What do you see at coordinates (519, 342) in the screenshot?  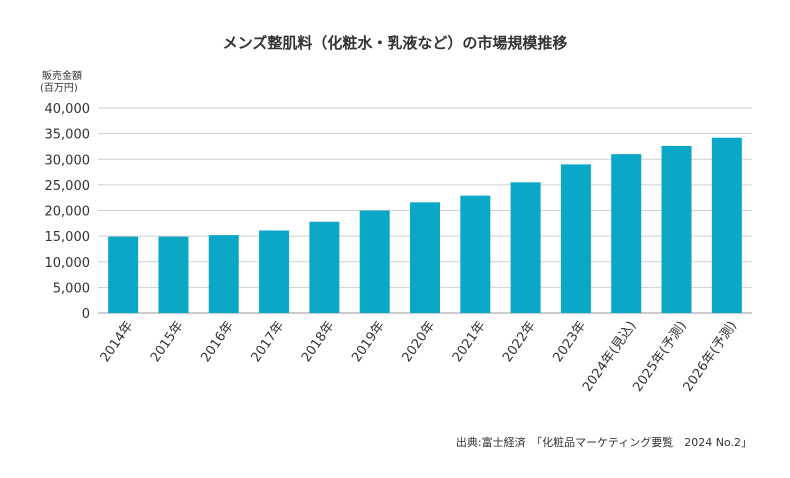 I see `x-tick-label: 2022年` at bounding box center [519, 342].